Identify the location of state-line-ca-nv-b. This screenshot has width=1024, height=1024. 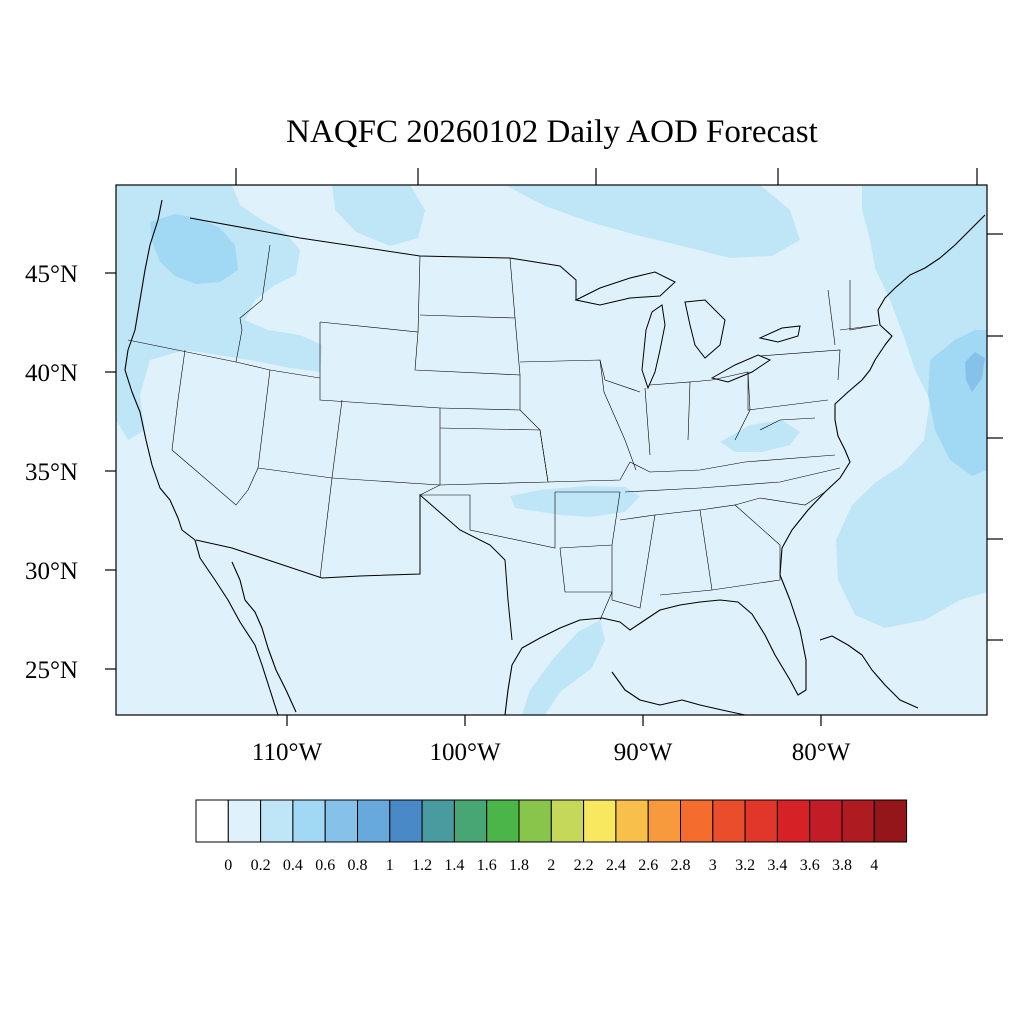
(210, 477).